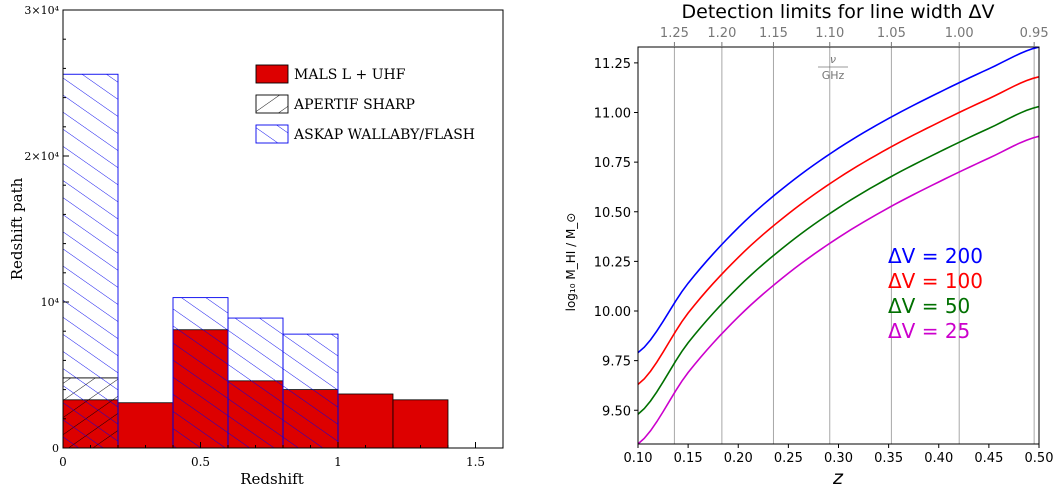 The width and height of the screenshot is (1057, 494). I want to click on top-axis-label: ν GHz, so click(833, 67).